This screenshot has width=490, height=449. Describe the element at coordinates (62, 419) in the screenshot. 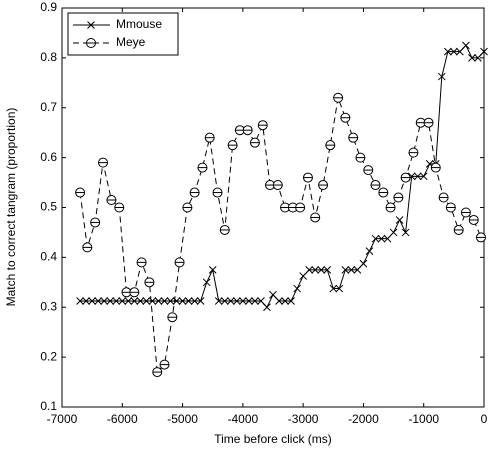

I see `x-tick-label: -7000` at that location.